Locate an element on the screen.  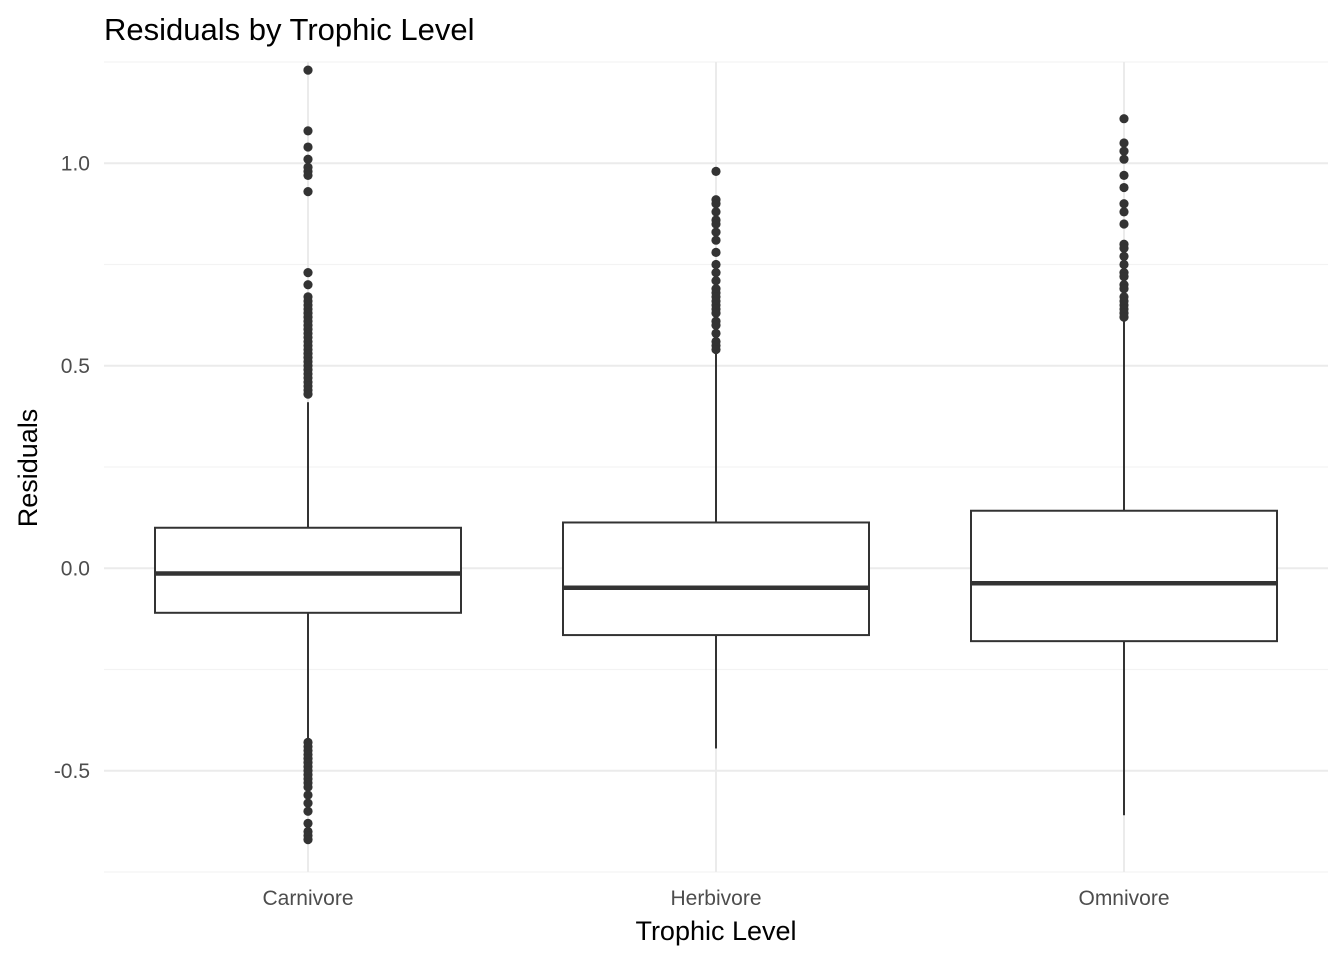
chart-title: Residuals by Trophic Level is located at coordinates (289, 29).